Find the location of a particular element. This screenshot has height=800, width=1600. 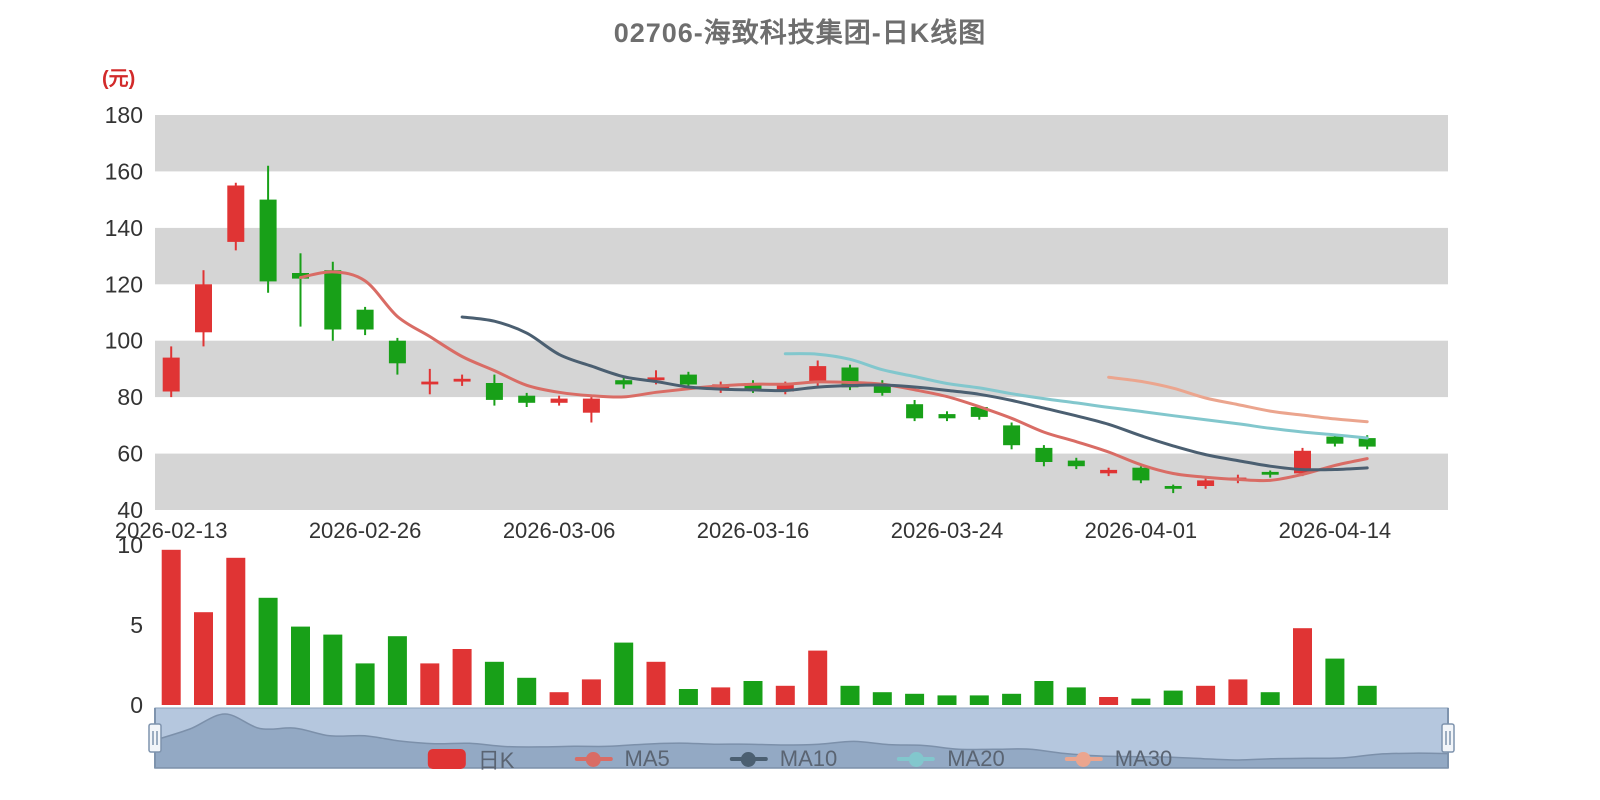

price-axis-tick-label: 60 is located at coordinates (130, 454).